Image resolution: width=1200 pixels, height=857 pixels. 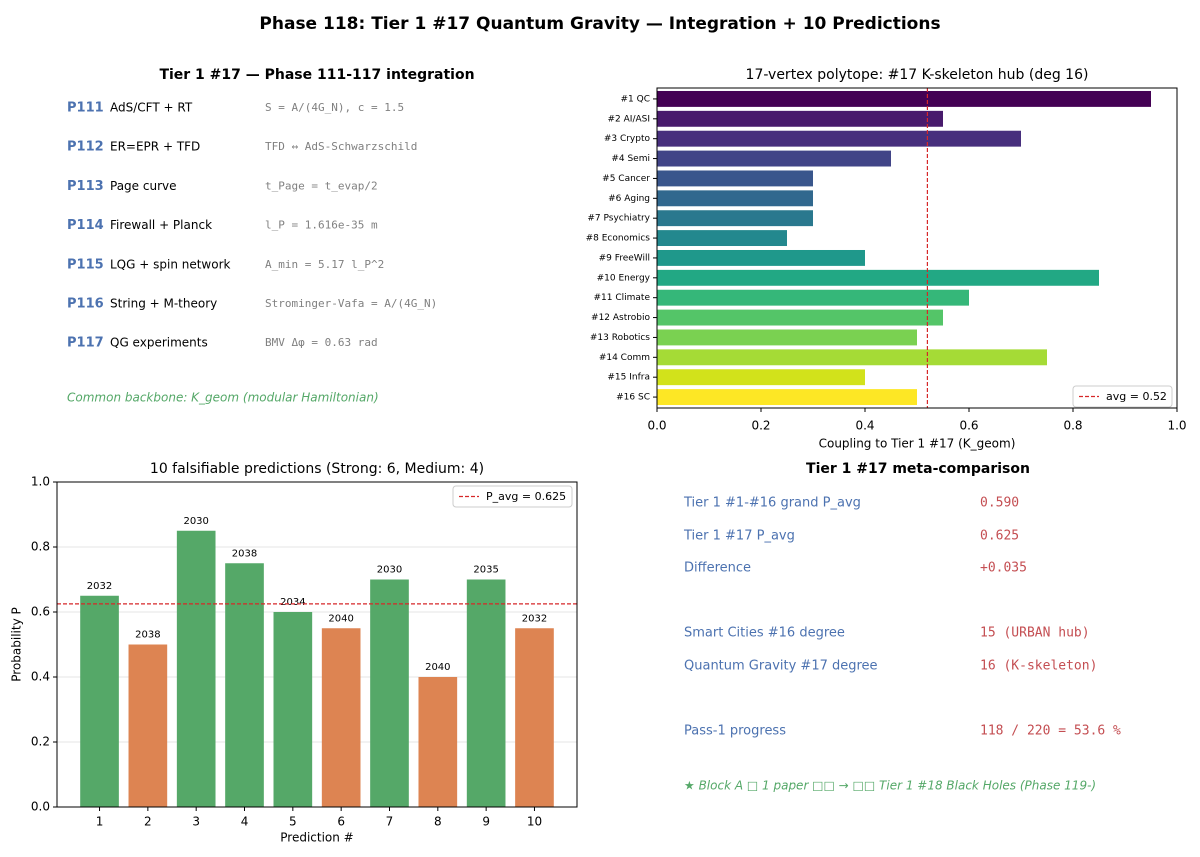 I want to click on y-tick-label: #11 Climate, so click(x=622, y=298).